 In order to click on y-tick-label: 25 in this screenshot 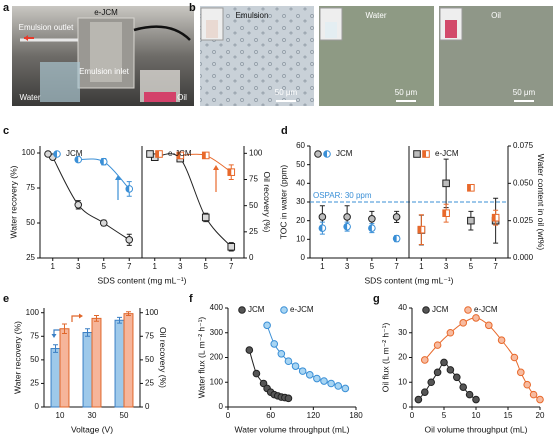, I will do `click(30, 257)`.